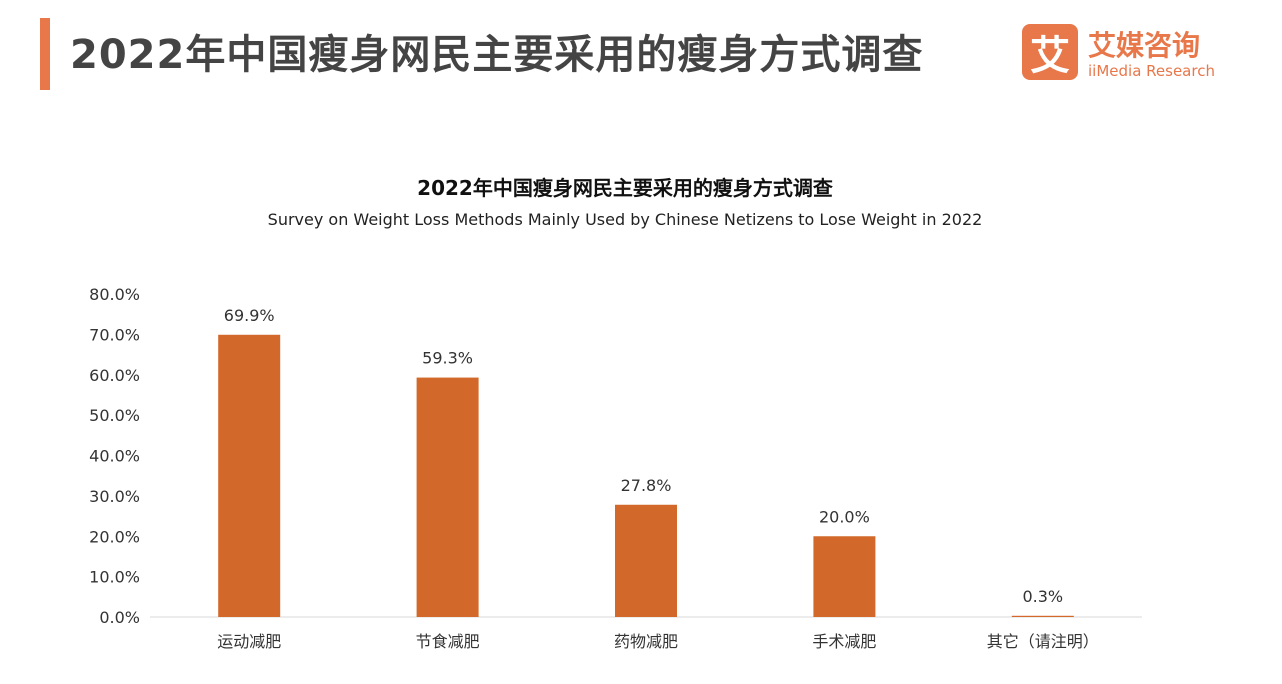  Describe the element at coordinates (646, 641) in the screenshot. I see `x-tick-label: 药物减肥` at that location.